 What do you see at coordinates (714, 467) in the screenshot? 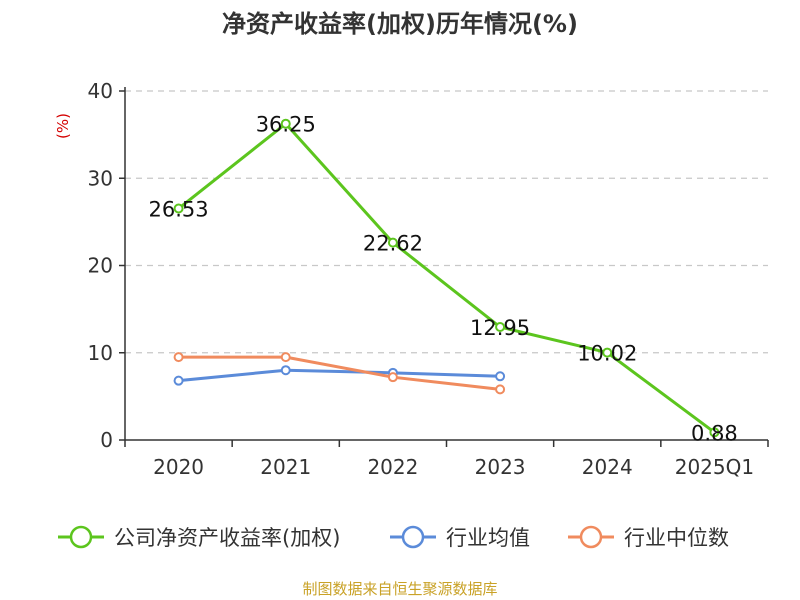
I see `x-tick-label: 2025Q1` at bounding box center [714, 467].